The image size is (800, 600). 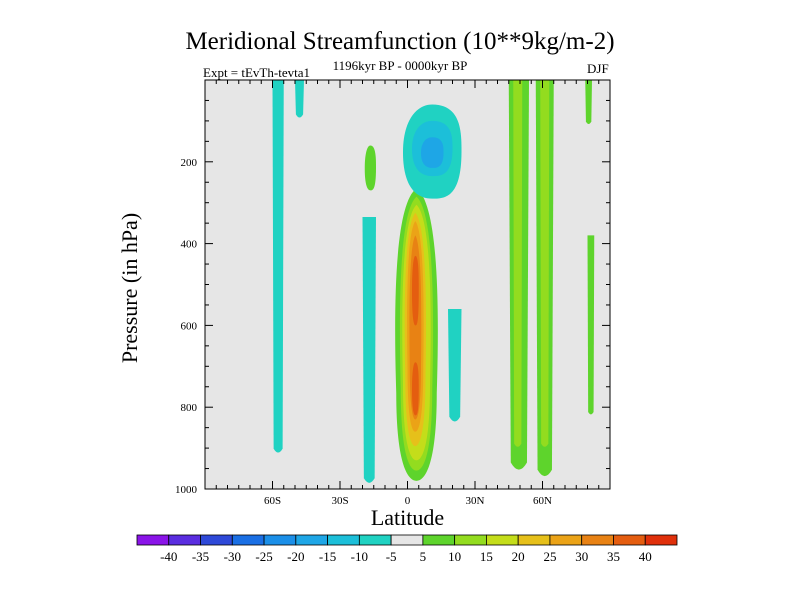 I want to click on colorbar-label-0: -40, so click(x=168, y=556).